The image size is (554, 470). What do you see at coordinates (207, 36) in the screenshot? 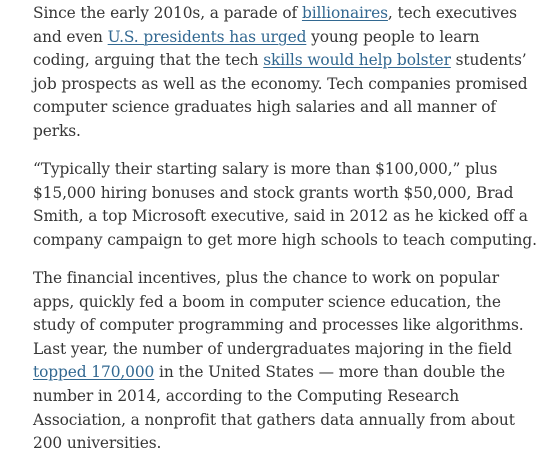
I see `link-presidents-urged: U.S. presidents has urged` at bounding box center [207, 36].